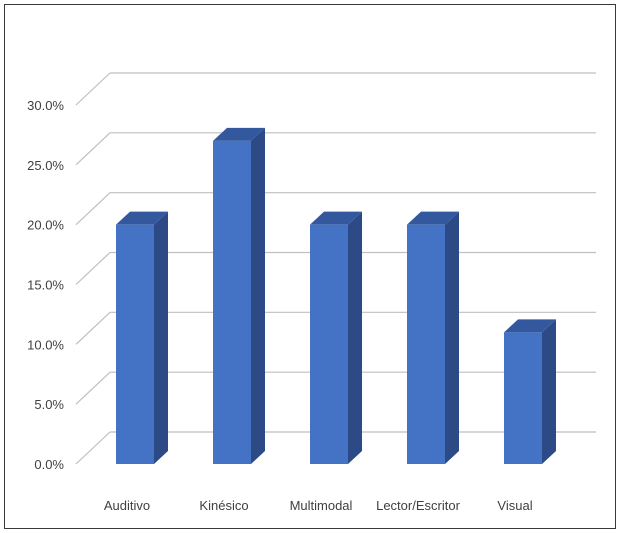 Image resolution: width=620 pixels, height=533 pixels. I want to click on y-tick-label: 15.0%, so click(45, 285).